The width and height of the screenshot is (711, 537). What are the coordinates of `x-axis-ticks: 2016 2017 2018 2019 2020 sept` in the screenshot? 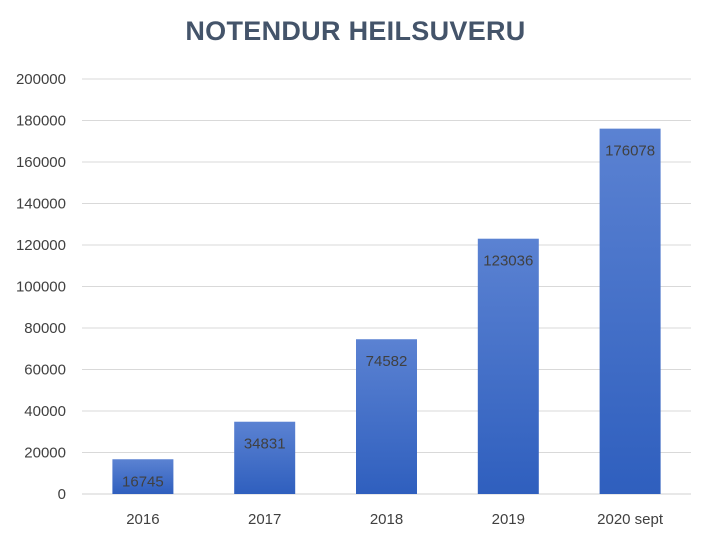 It's located at (395, 519).